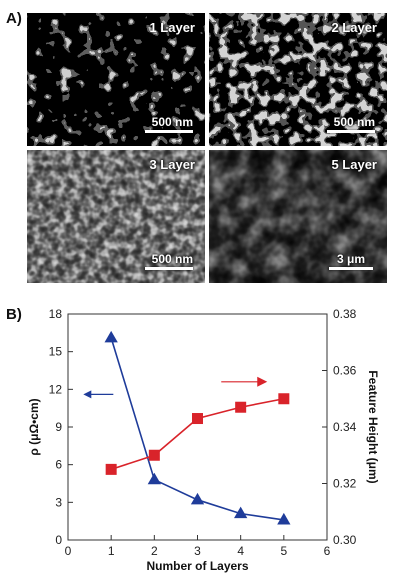 This screenshot has height=579, width=400. I want to click on y-tick-label: 3, so click(58, 502).